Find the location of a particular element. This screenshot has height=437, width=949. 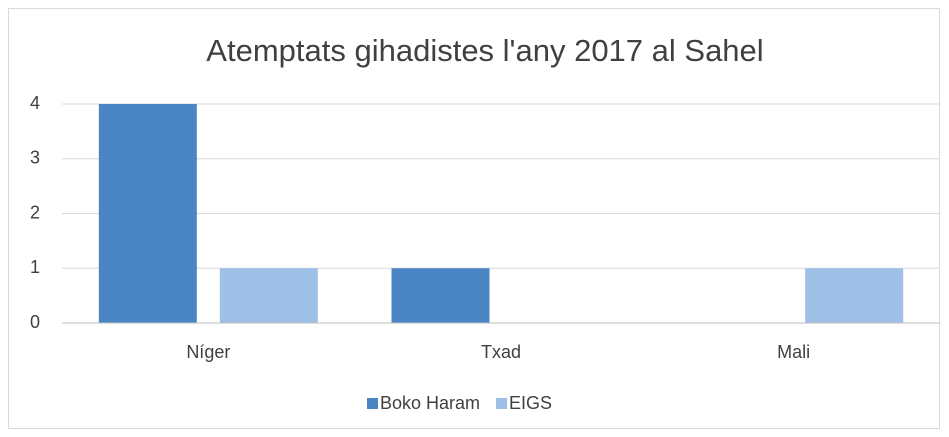

y-tick-label: 2 is located at coordinates (35, 212).